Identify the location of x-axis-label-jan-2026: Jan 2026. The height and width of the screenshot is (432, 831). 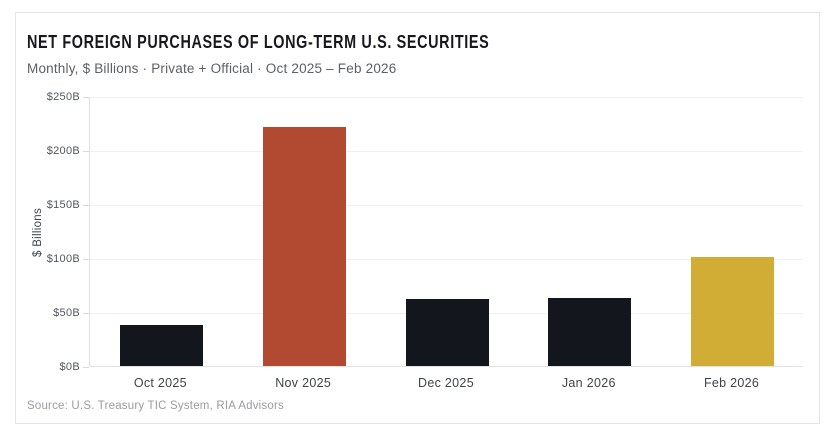
(588, 383).